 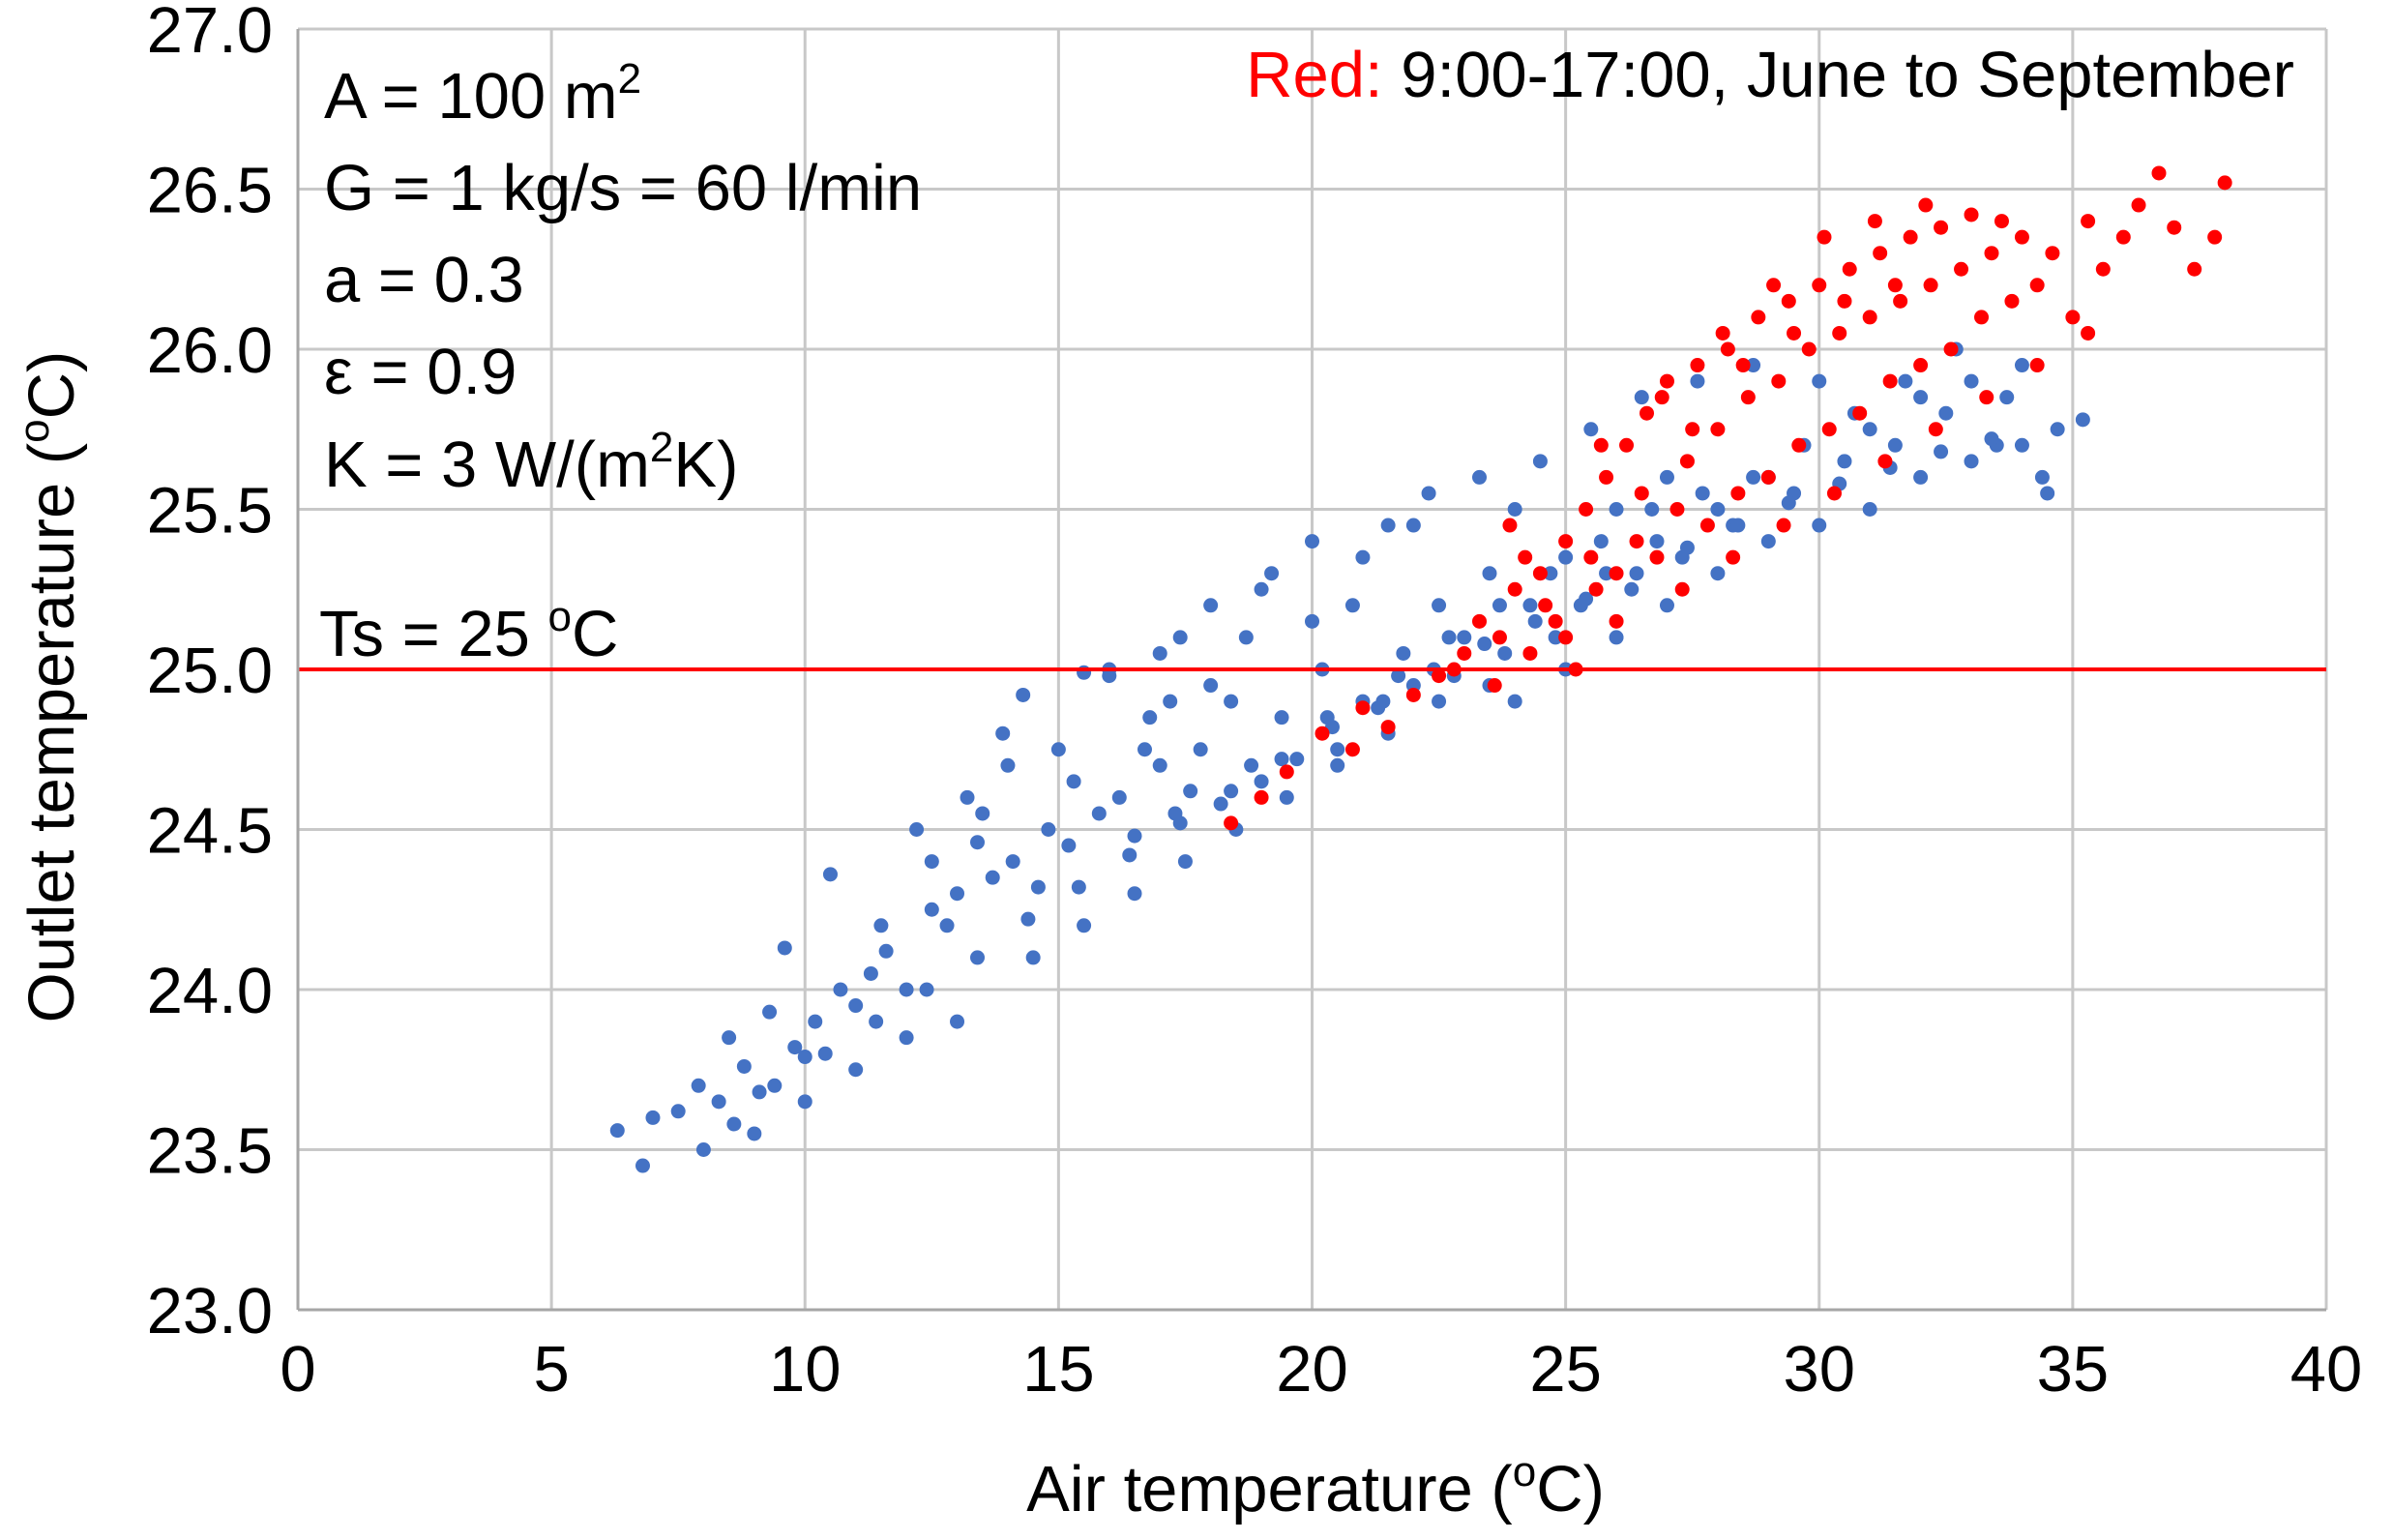 I want to click on y-axis-title-main: Outlet temperature (, so click(x=52, y=733).